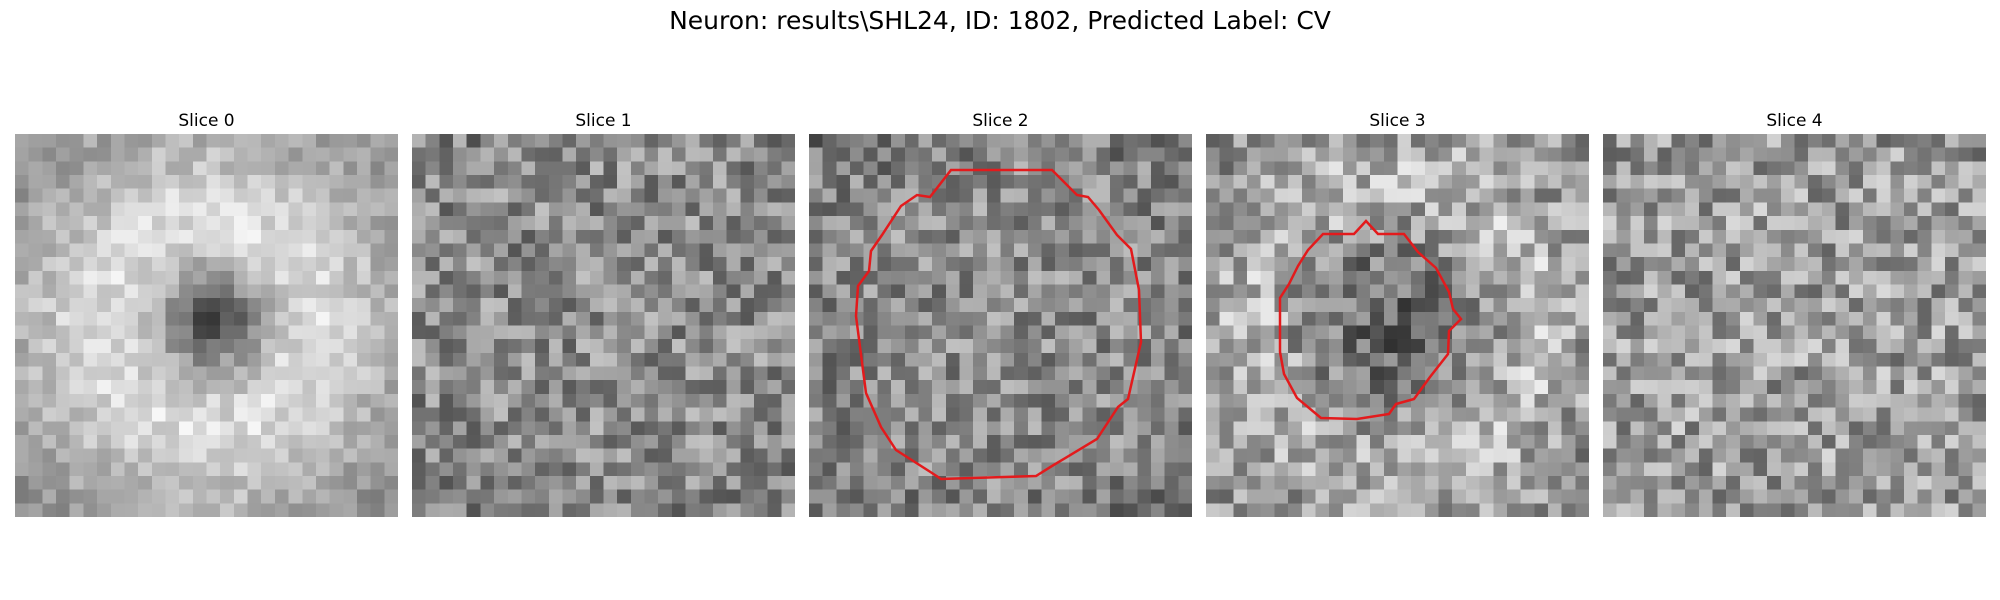  I want to click on slice-panel-1: Slice 1, so click(603, 313).